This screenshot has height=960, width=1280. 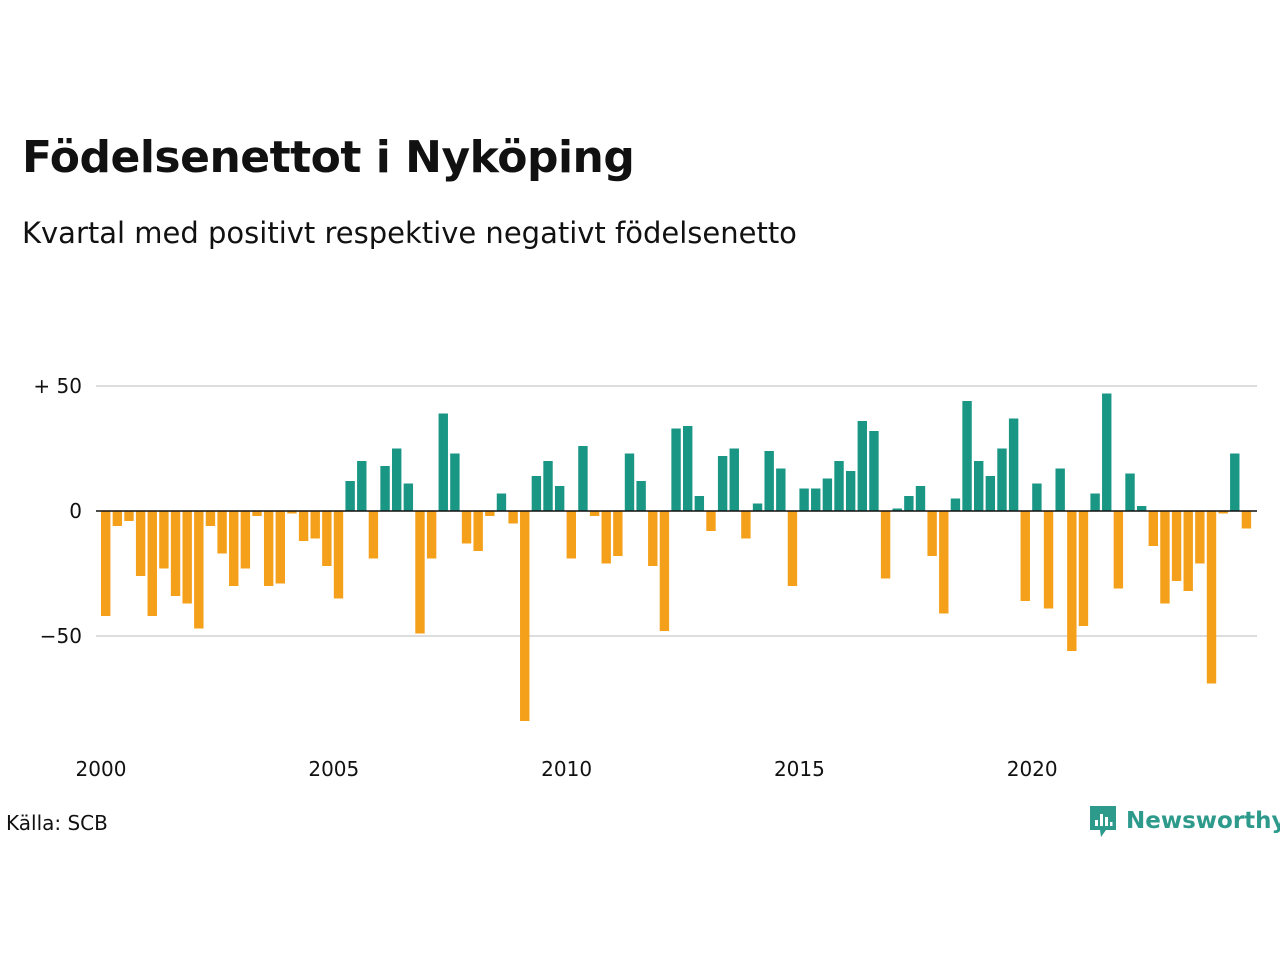 I want to click on x-tick-label: 2010, so click(x=566, y=769).